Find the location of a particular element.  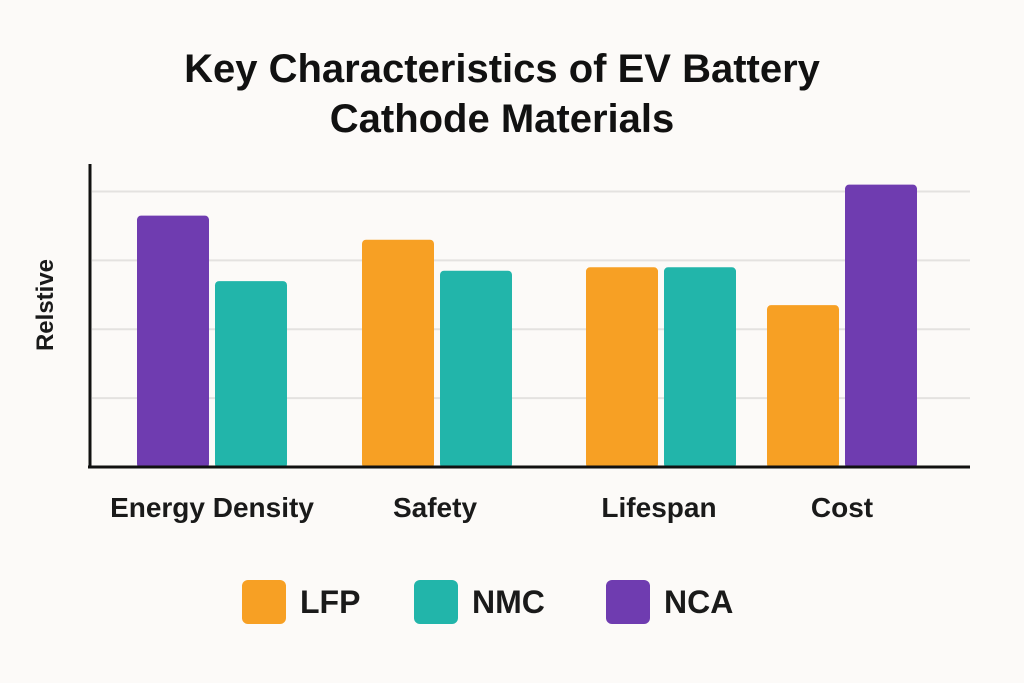

bar-lfp-cost is located at coordinates (803, 386).